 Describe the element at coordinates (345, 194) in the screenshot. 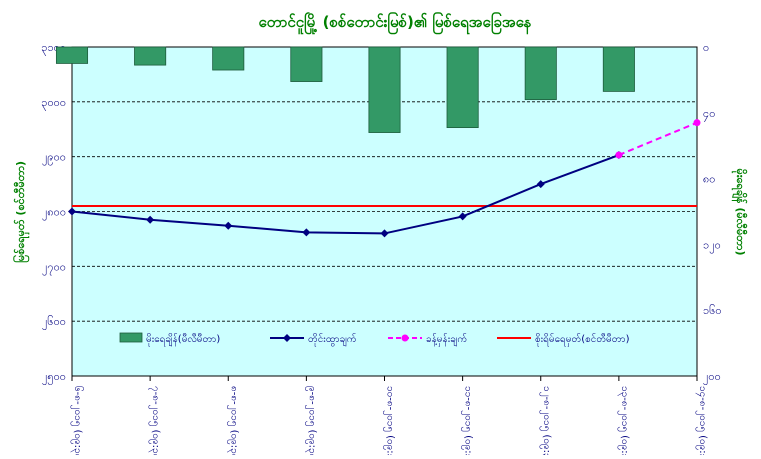

I see `observed-line` at that location.